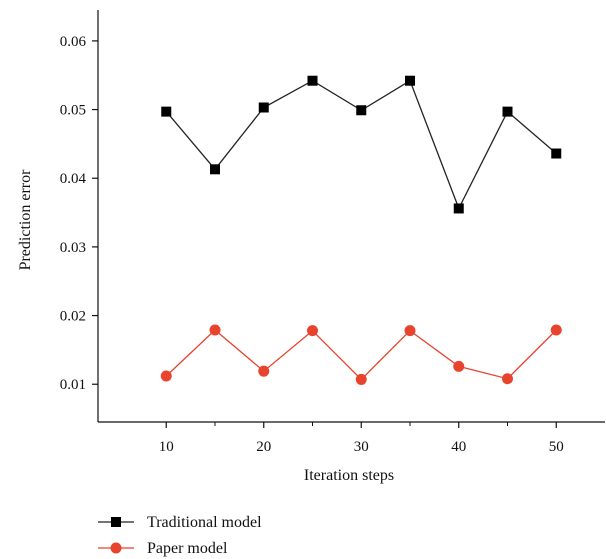  Describe the element at coordinates (116, 548) in the screenshot. I see `legend-marker-paper` at that location.